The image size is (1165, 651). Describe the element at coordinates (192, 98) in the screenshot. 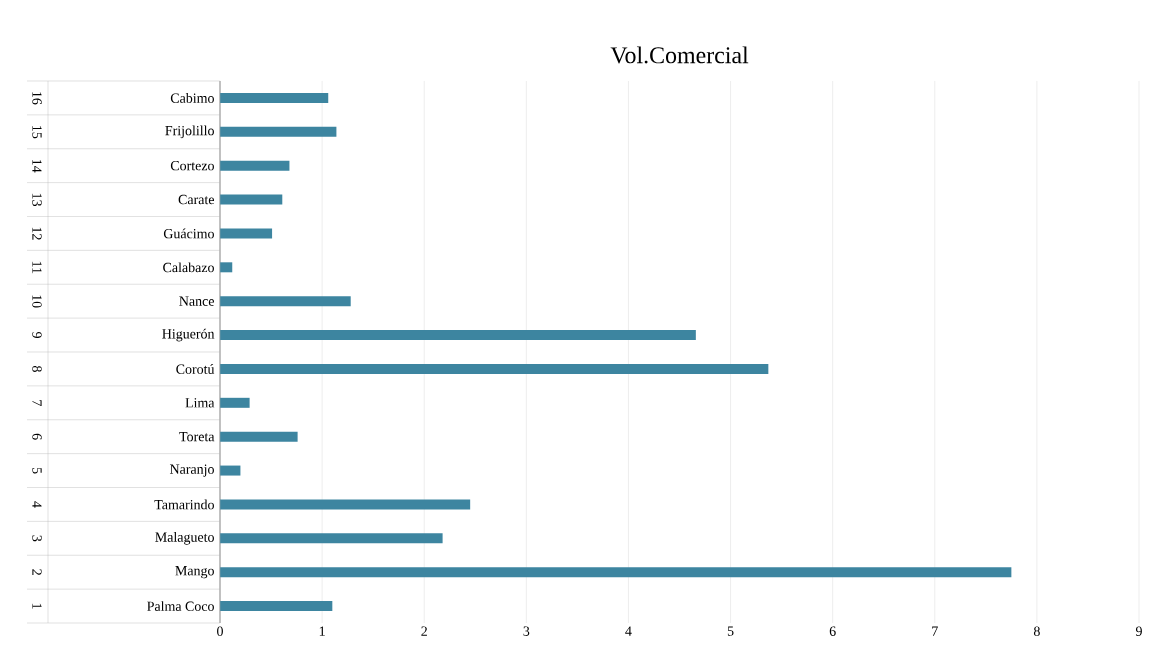

I see `y-tick-label: Cabimo` at that location.